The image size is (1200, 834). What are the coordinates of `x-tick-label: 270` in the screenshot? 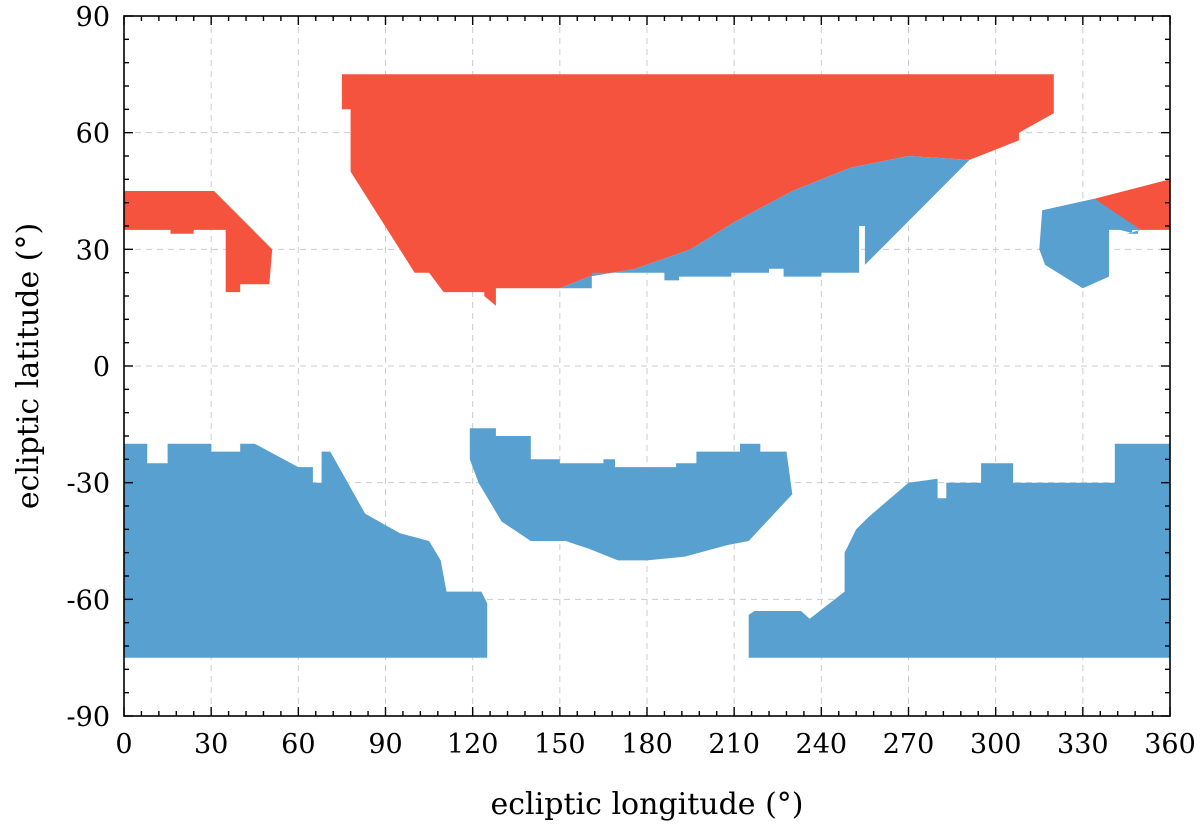 It's located at (909, 744).